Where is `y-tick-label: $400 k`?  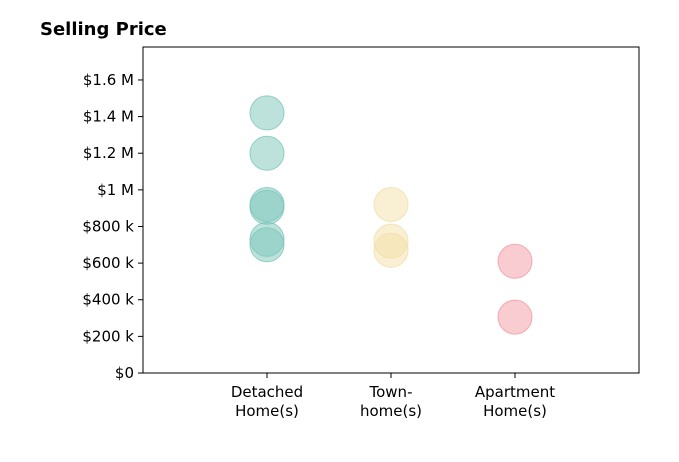 y-tick-label: $400 k is located at coordinates (108, 300).